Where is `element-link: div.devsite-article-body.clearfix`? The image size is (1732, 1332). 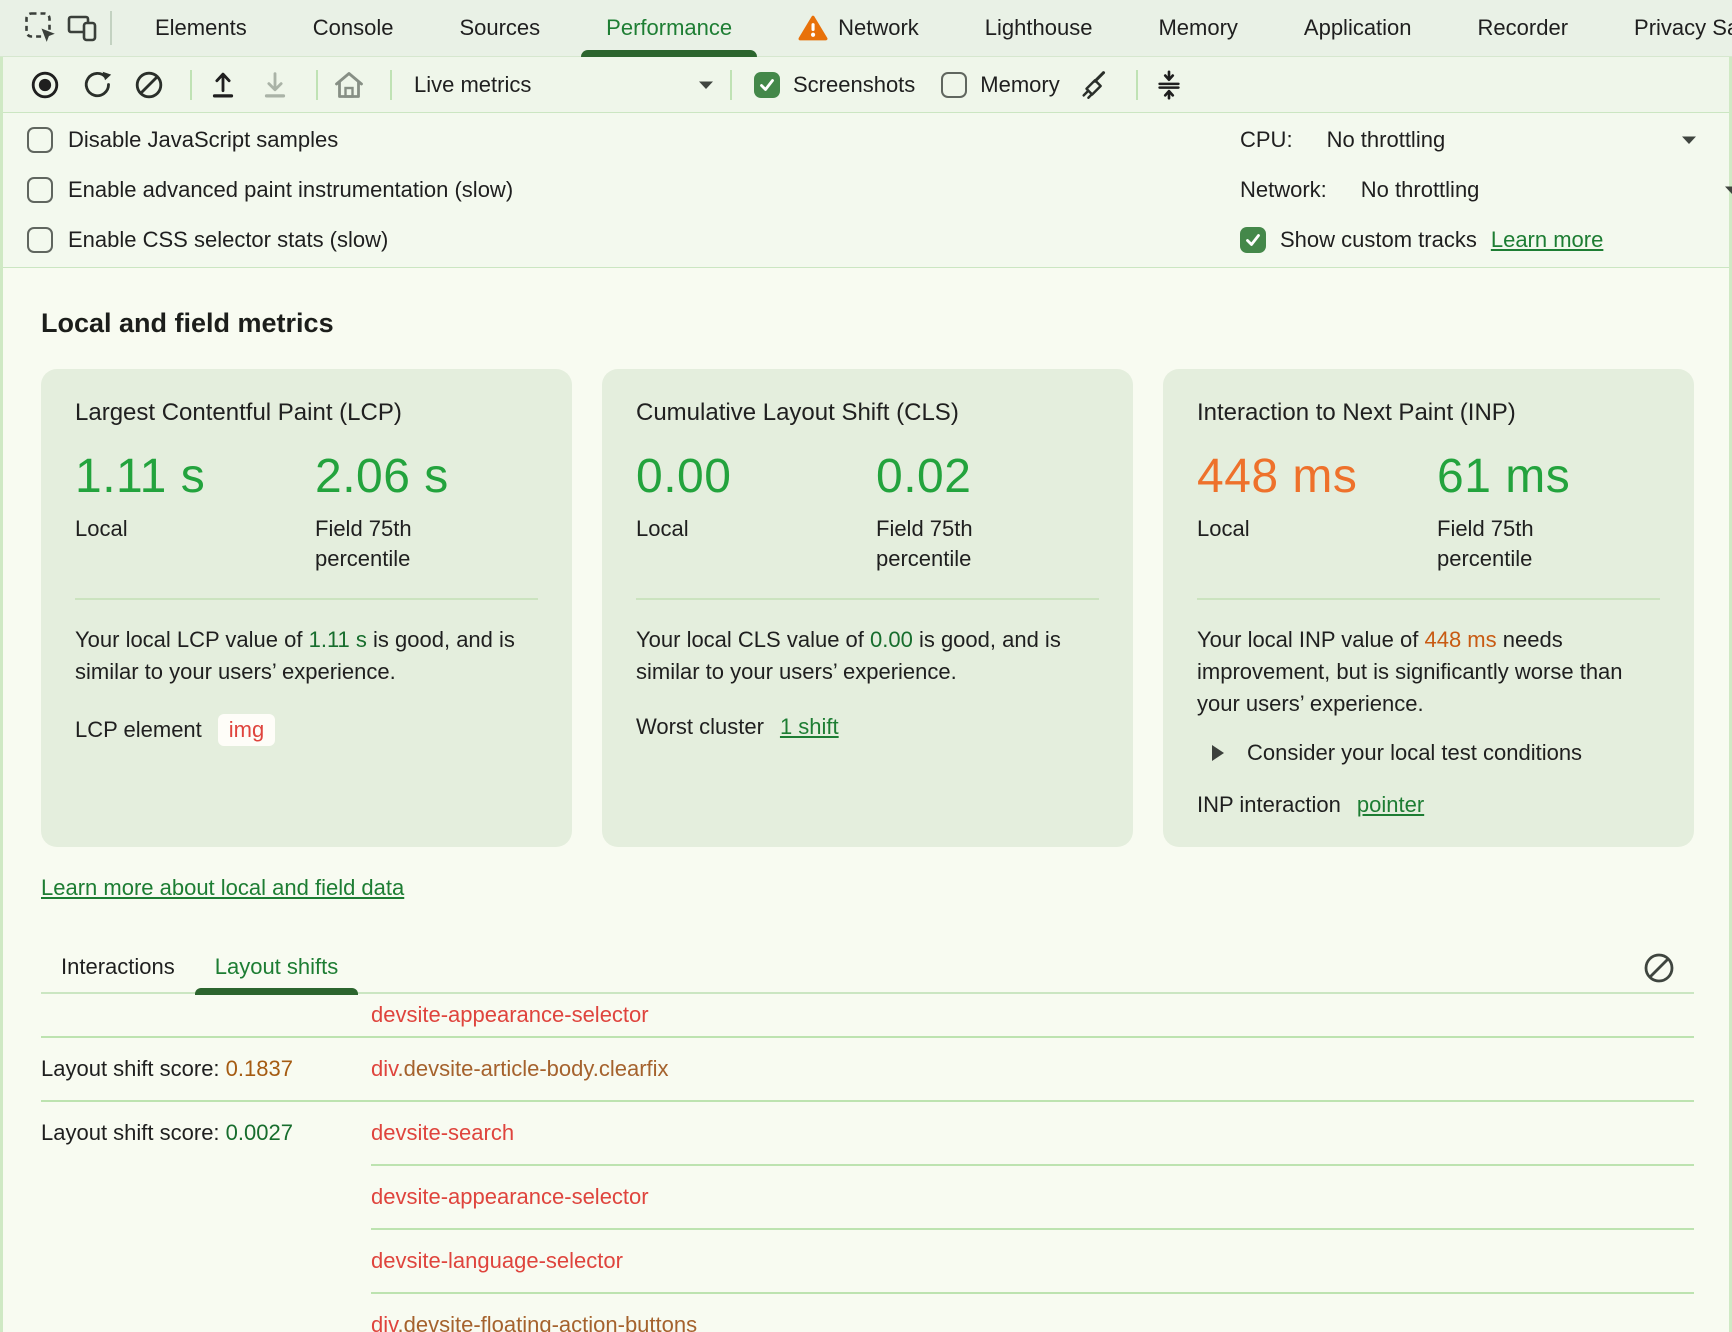
element-link: div.devsite-article-body.clearfix is located at coordinates (520, 1068).